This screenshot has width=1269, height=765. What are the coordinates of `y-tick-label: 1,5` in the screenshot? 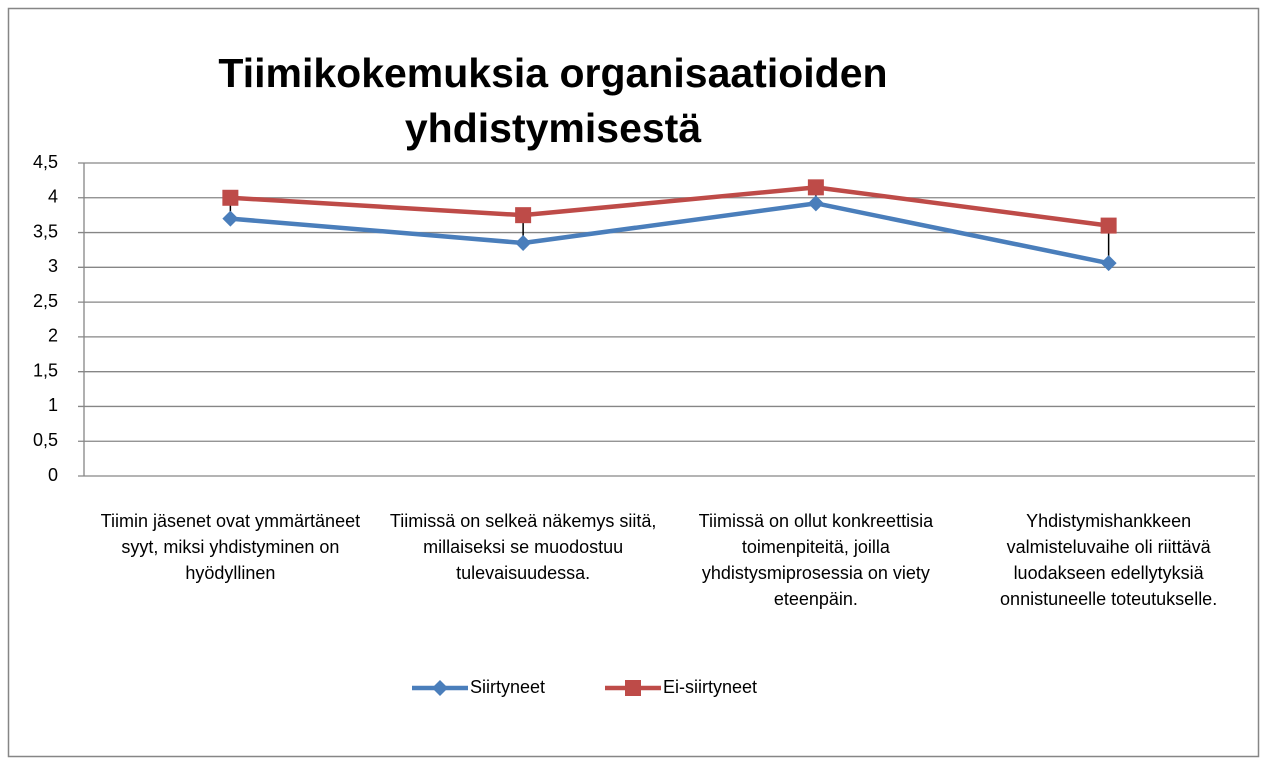 It's located at (45, 370).